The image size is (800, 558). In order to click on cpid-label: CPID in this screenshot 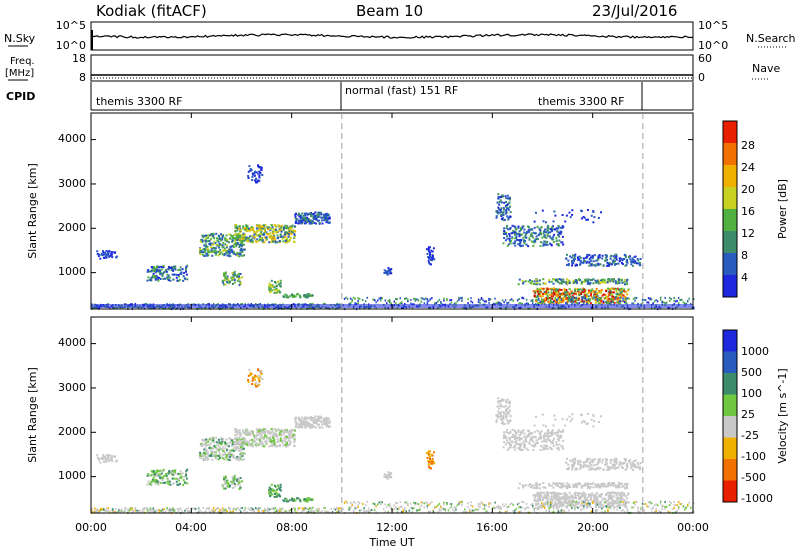, I will do `click(20, 96)`.